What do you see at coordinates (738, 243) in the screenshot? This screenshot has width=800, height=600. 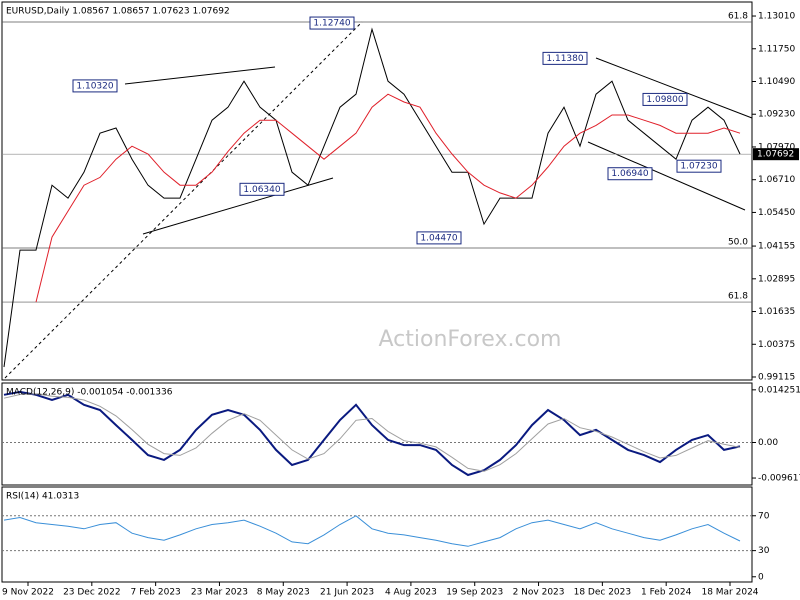 I see `fib-label: 50.0` at bounding box center [738, 243].